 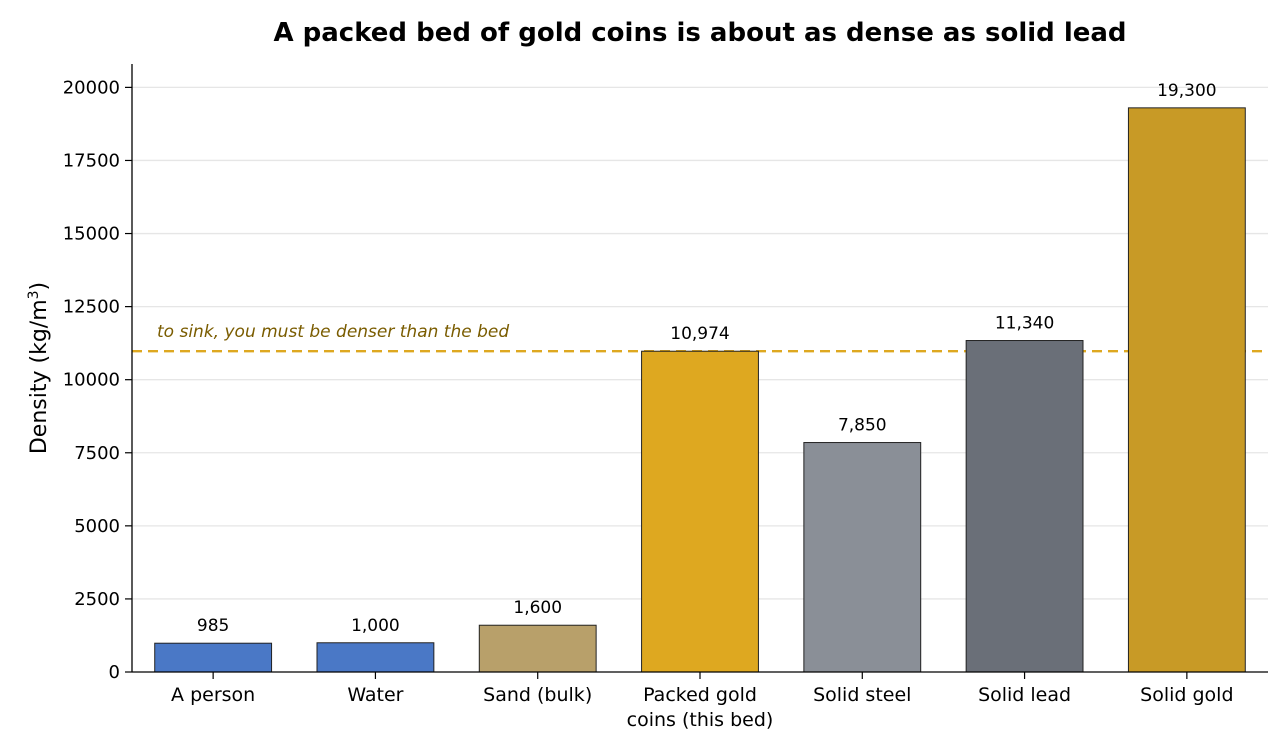 What do you see at coordinates (537, 695) in the screenshot?
I see `x-category-label: Sand (bulk)` at bounding box center [537, 695].